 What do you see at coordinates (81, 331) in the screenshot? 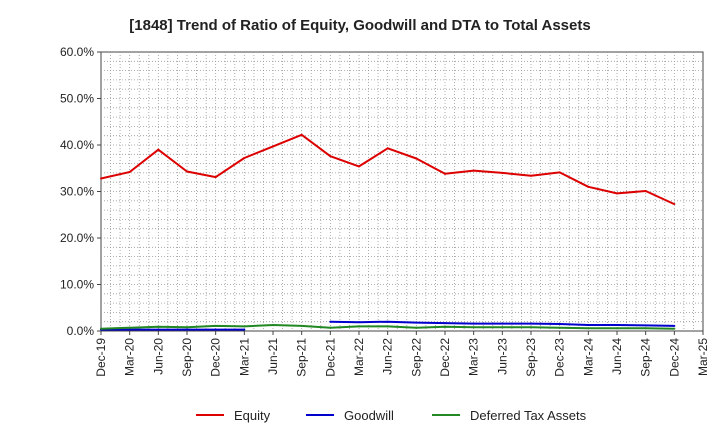
I see `y-tick-label: 0.0%` at bounding box center [81, 331].